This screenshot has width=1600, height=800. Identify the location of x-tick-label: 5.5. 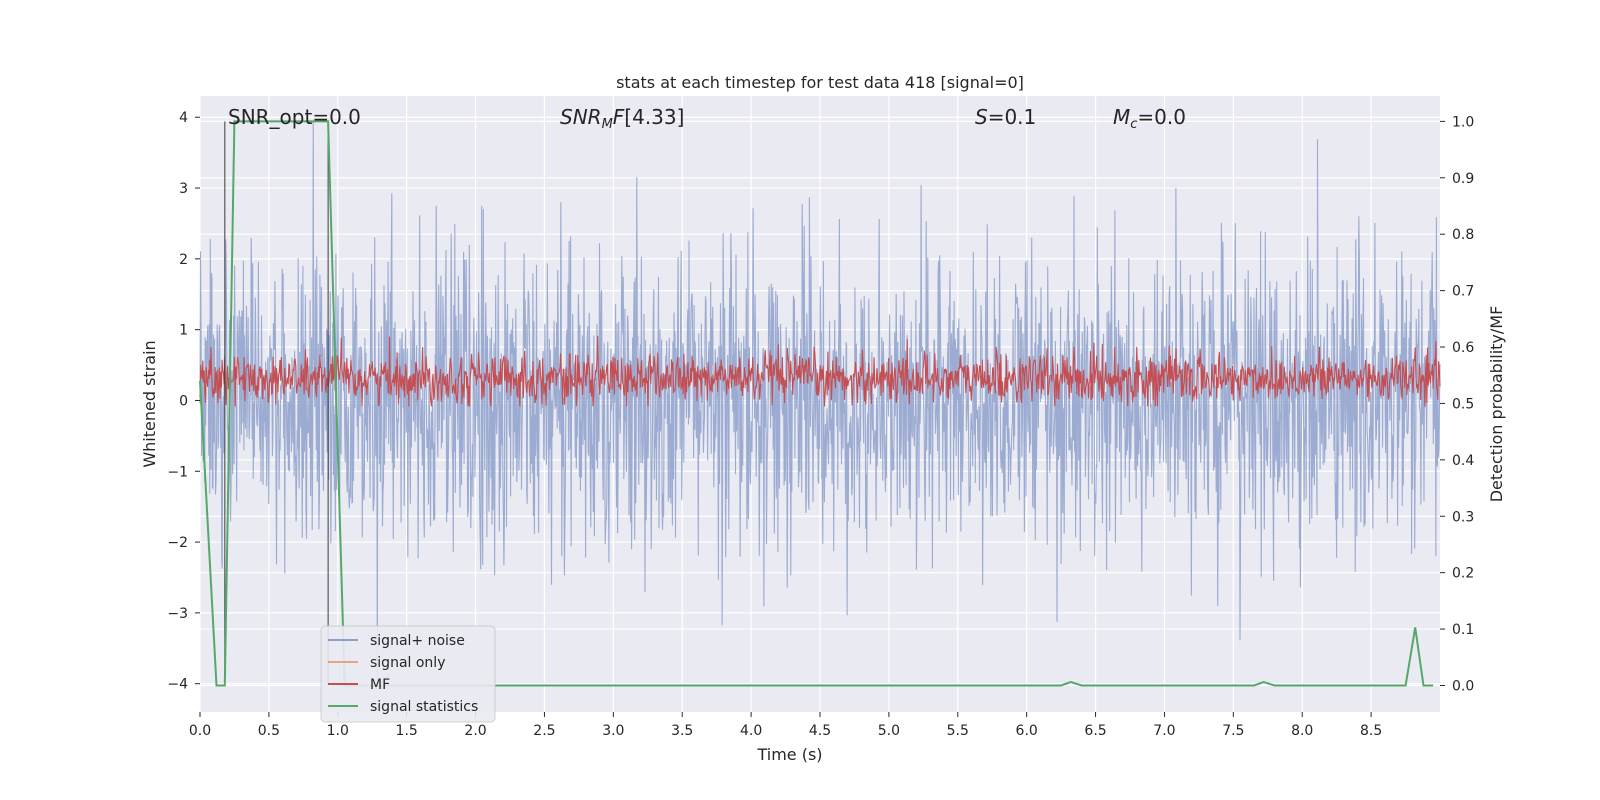
(958, 731).